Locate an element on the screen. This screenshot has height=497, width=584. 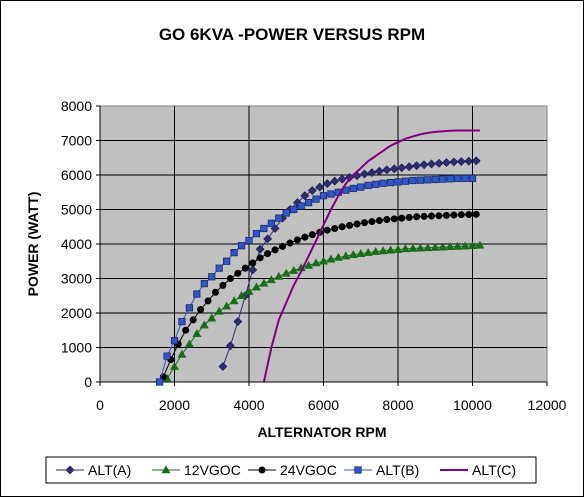
x-tick-label: 8000 is located at coordinates (397, 405).